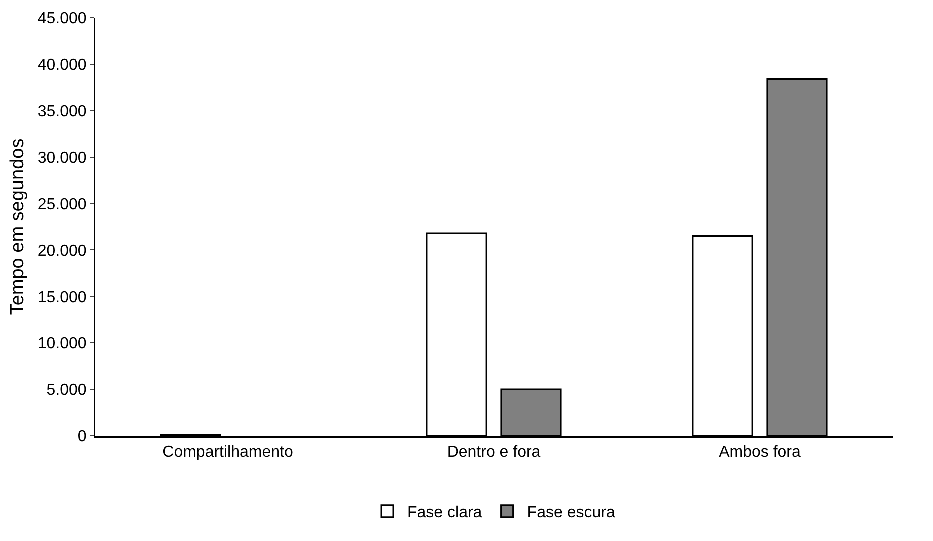 Image resolution: width=933 pixels, height=541 pixels. What do you see at coordinates (82, 437) in the screenshot?
I see `y-tick-label: 0` at bounding box center [82, 437].